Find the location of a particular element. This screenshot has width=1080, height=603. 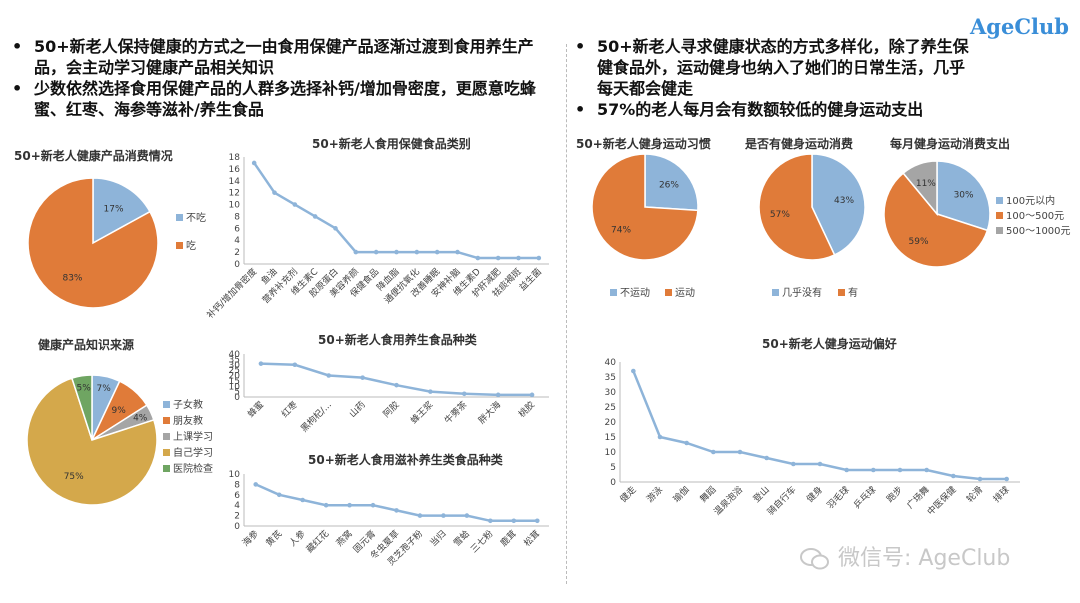

x-tick-label: 红枣 is located at coordinates (289, 409).